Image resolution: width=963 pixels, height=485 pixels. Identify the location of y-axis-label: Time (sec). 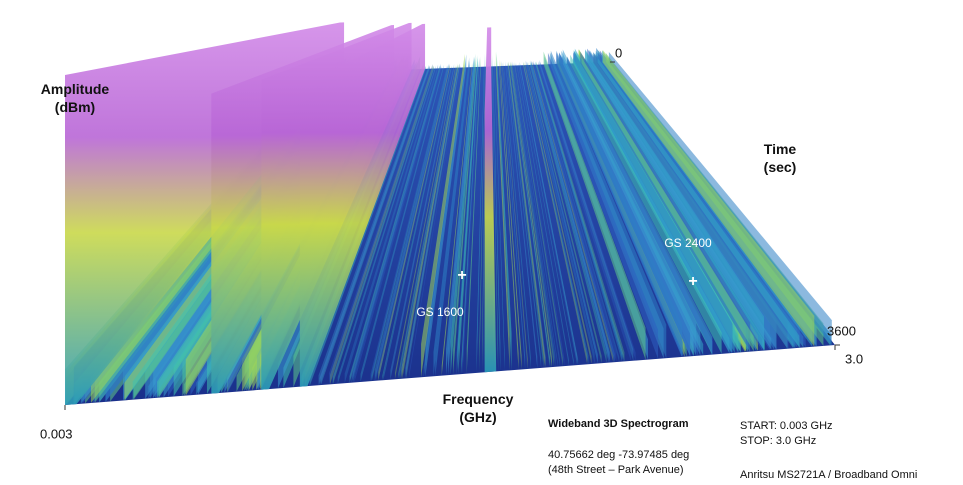
(780, 158).